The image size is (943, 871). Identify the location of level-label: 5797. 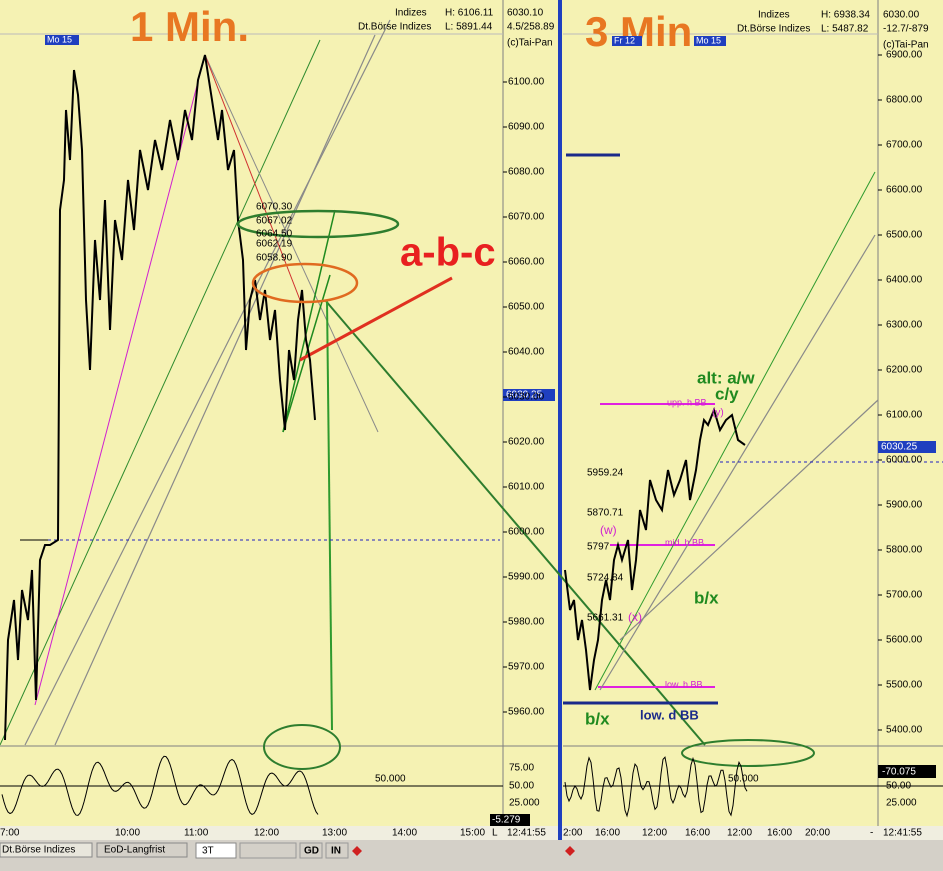
(598, 547).